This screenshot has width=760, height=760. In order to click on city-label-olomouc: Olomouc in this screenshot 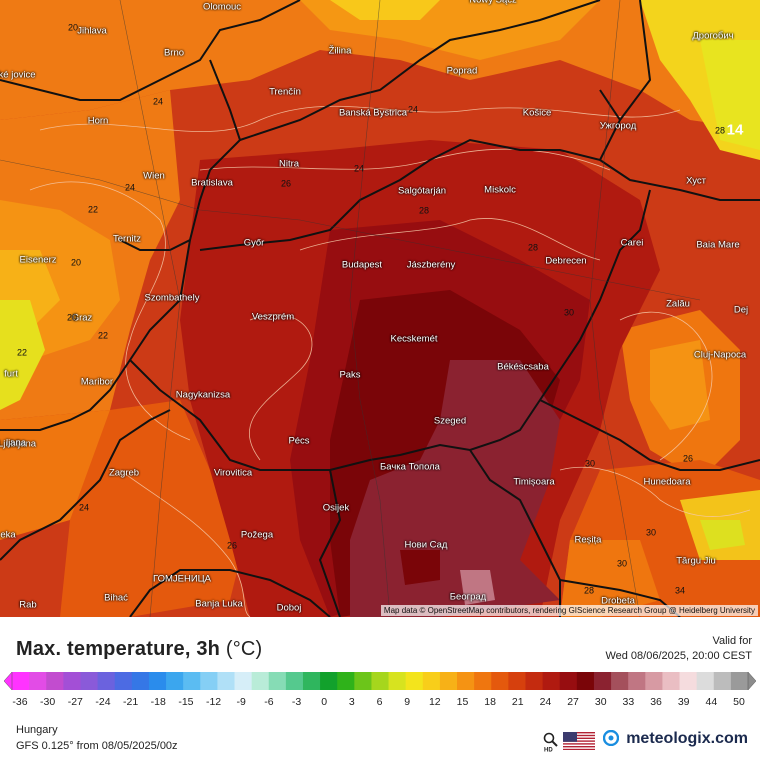, I will do `click(222, 7)`.